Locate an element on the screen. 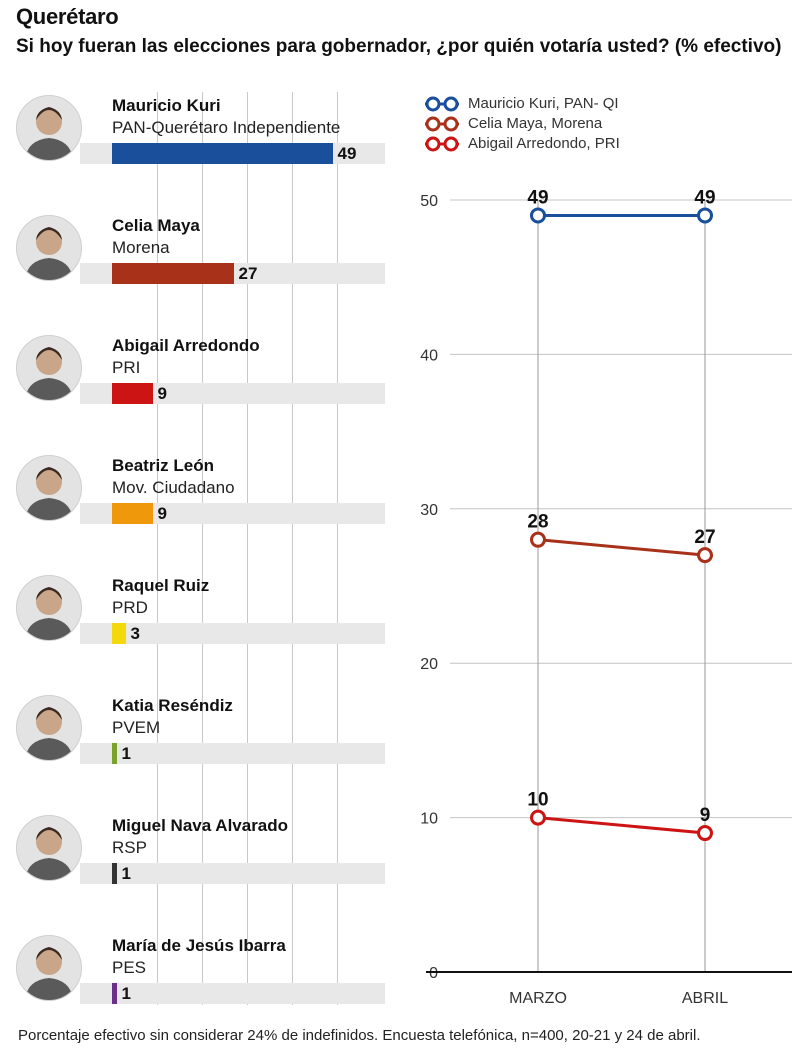 The image size is (800, 1060). bar-value-label: 49 is located at coordinates (347, 153).